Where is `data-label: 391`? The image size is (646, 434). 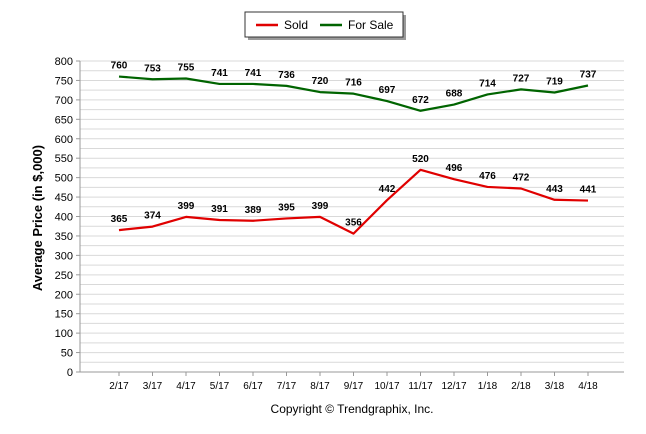
data-label: 391 is located at coordinates (219, 209).